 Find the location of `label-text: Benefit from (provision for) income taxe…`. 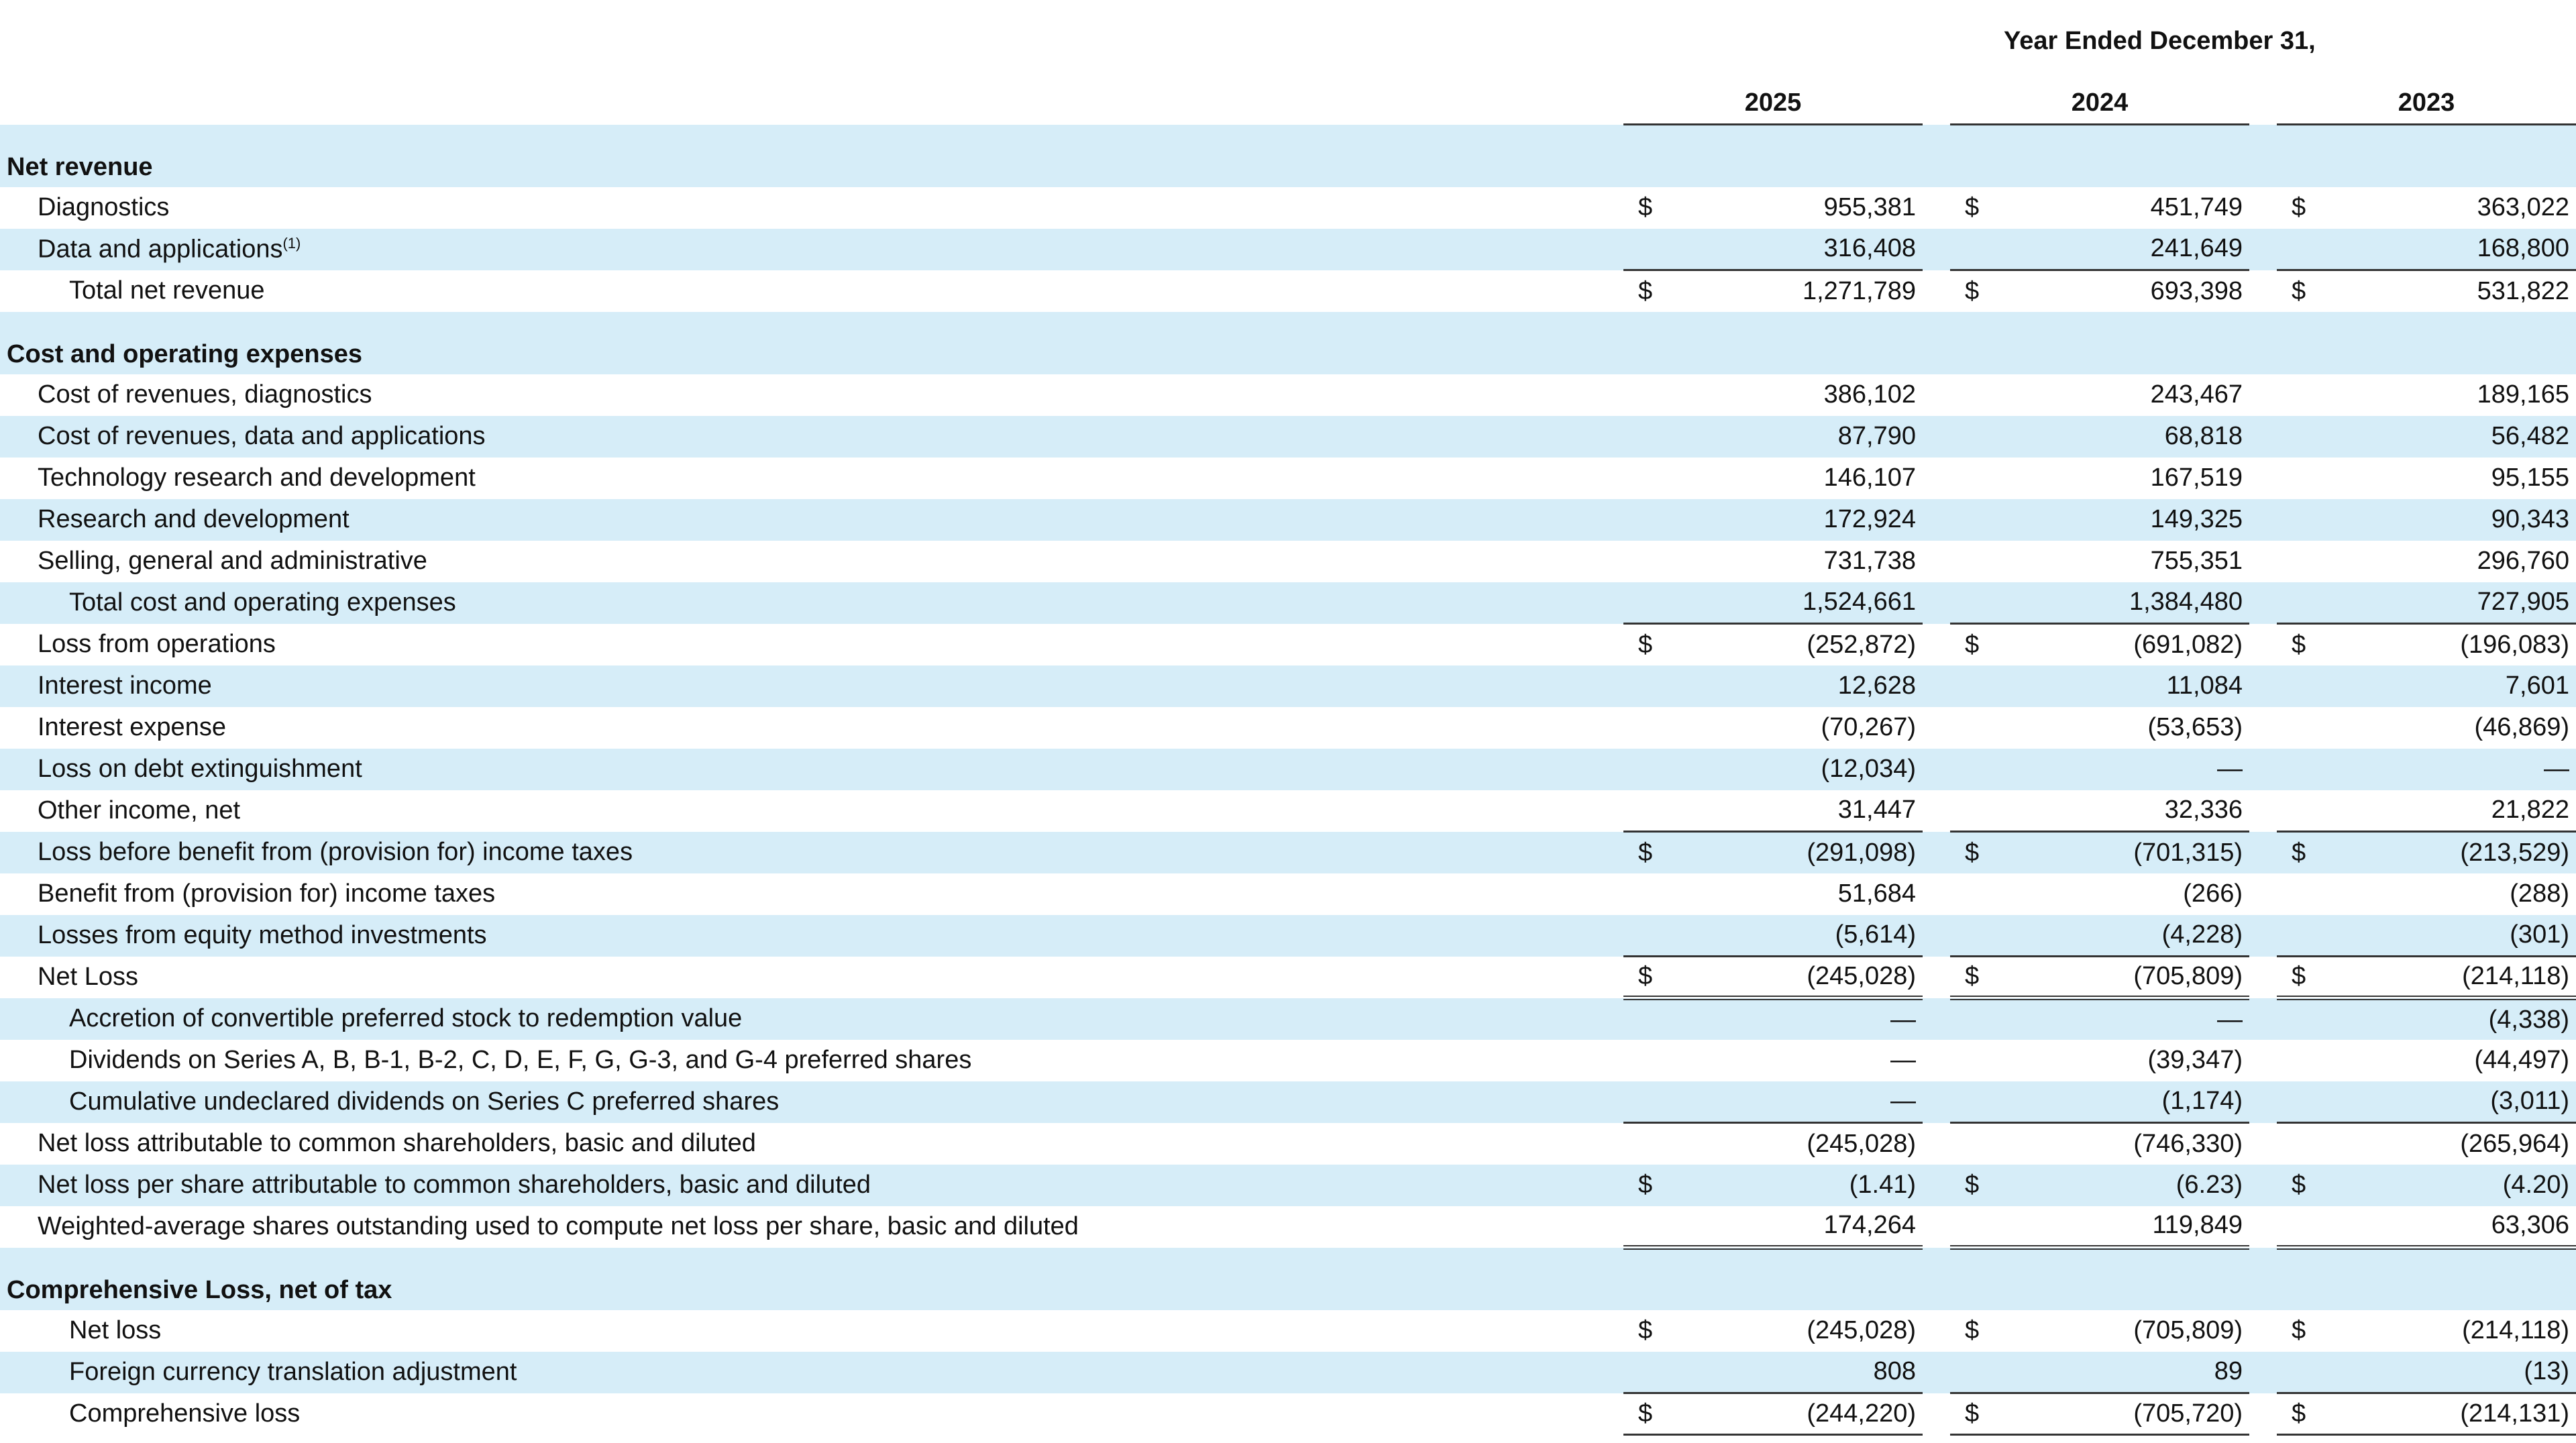

label-text: Benefit from (provision for) income taxe… is located at coordinates (267, 893).